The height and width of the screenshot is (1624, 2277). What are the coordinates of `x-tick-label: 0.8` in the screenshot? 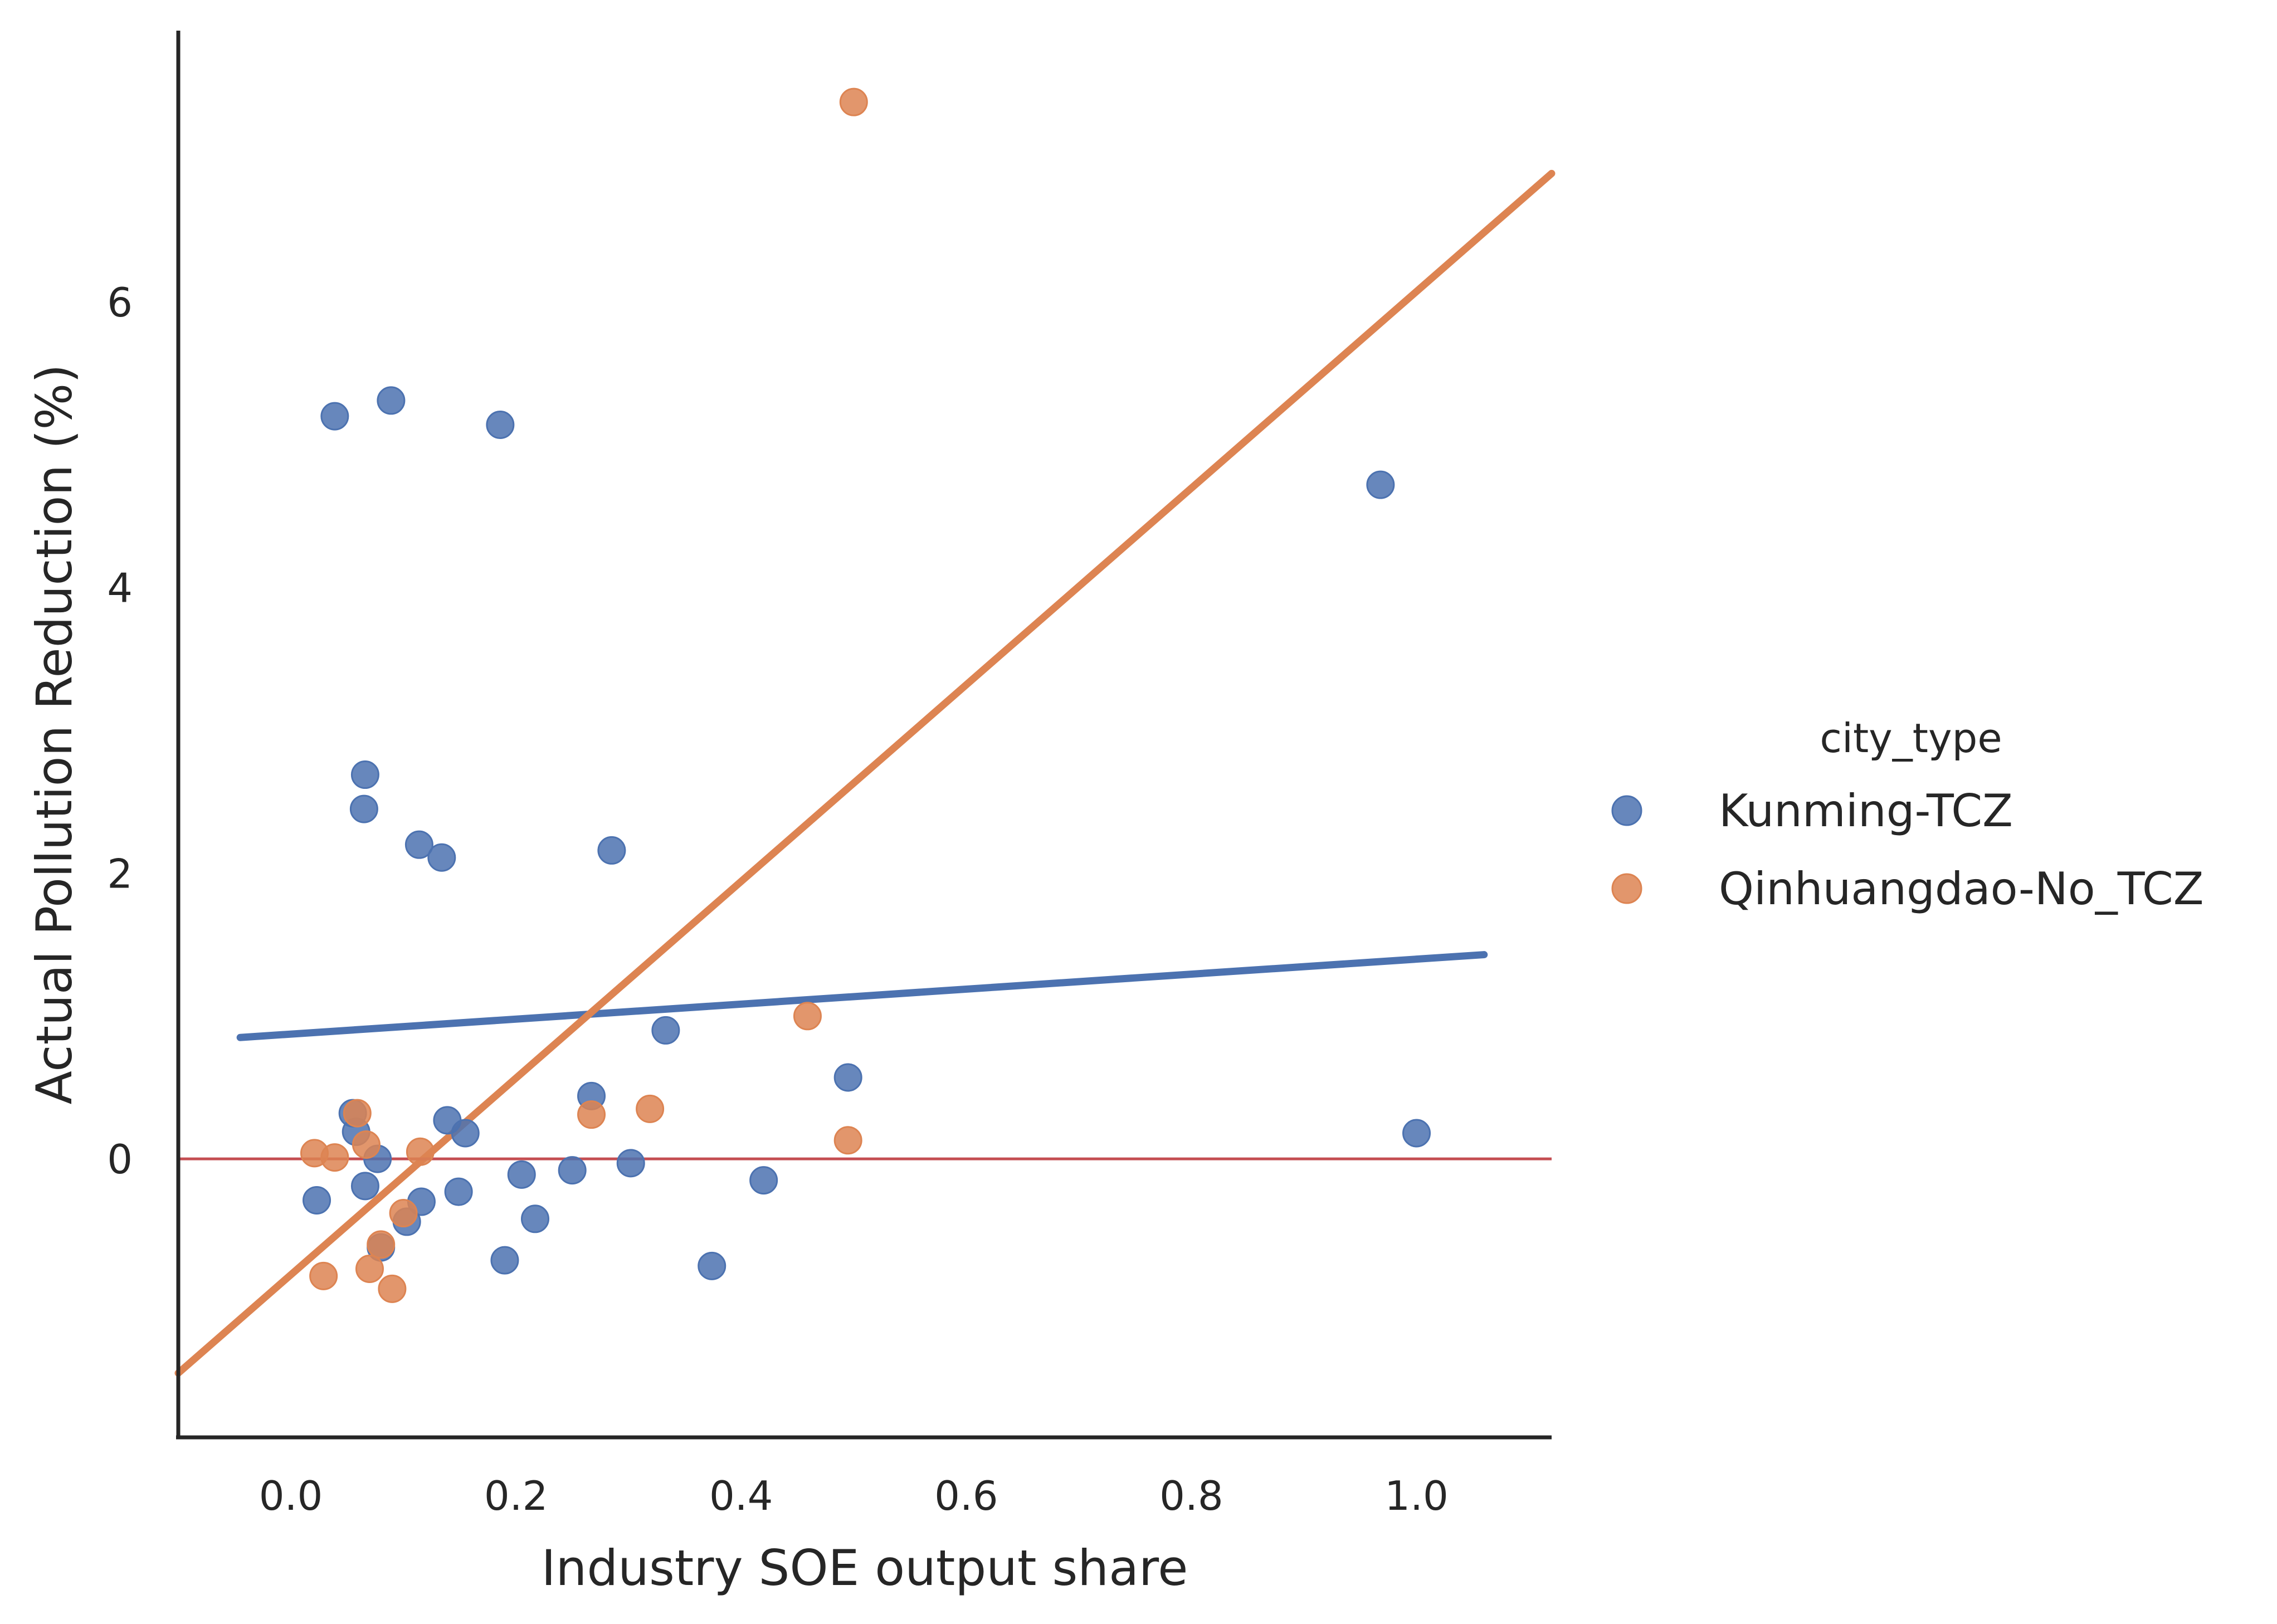 It's located at (1191, 1496).